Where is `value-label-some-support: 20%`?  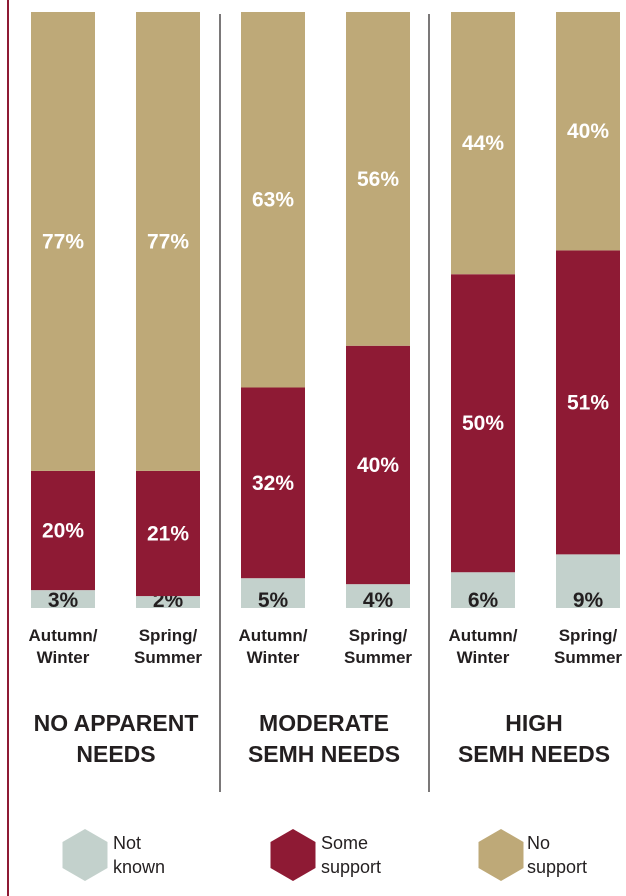
value-label-some-support: 20% is located at coordinates (63, 531).